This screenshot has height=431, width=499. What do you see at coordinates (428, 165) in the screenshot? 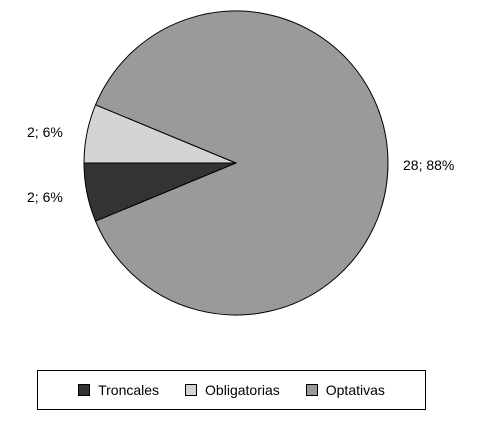
I see `data-label-optativas: 28; 88%` at bounding box center [428, 165].